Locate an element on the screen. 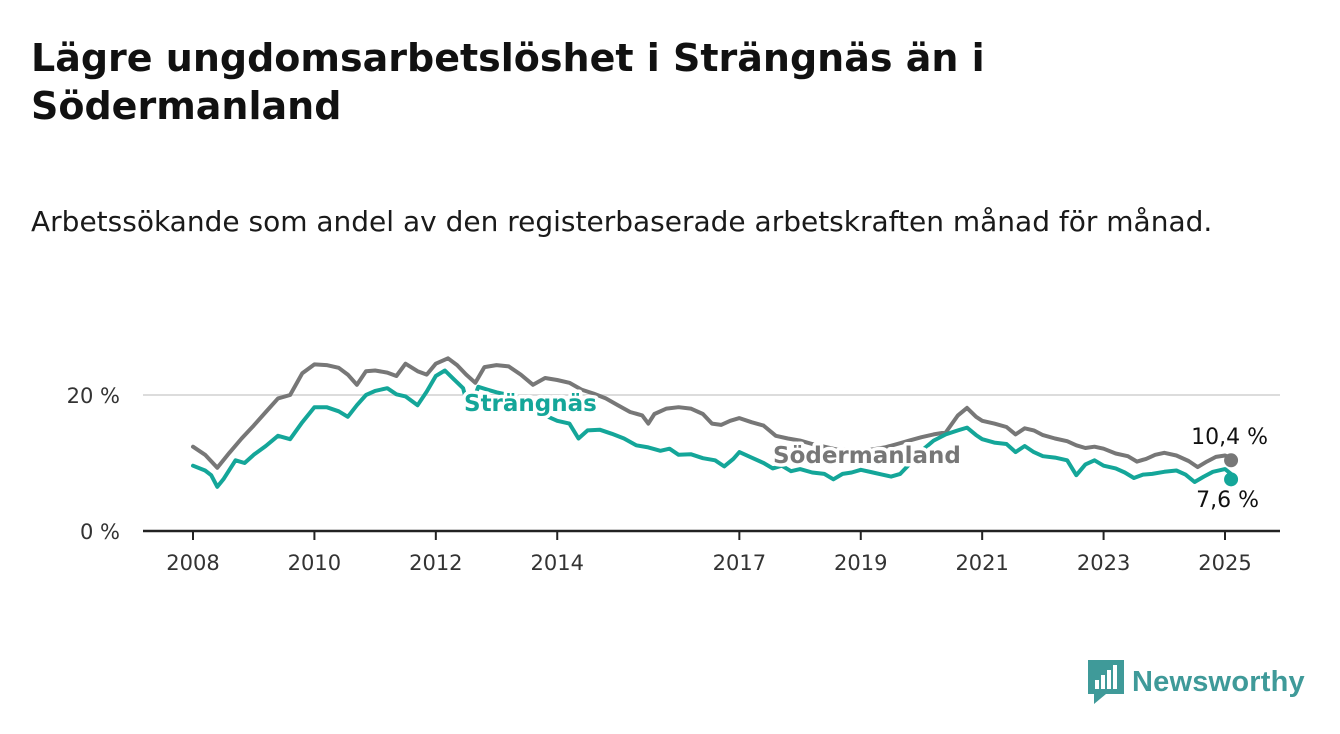  end-value-label-sodermanland: 10,4 % is located at coordinates (1229, 437).